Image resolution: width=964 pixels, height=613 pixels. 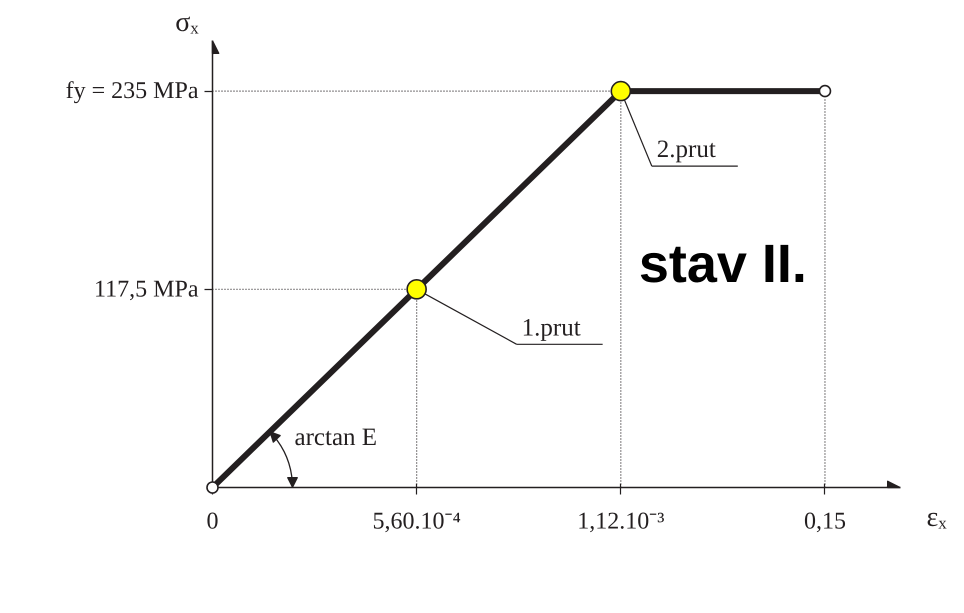 What do you see at coordinates (722, 264) in the screenshot?
I see `annotation: stav II.` at bounding box center [722, 264].